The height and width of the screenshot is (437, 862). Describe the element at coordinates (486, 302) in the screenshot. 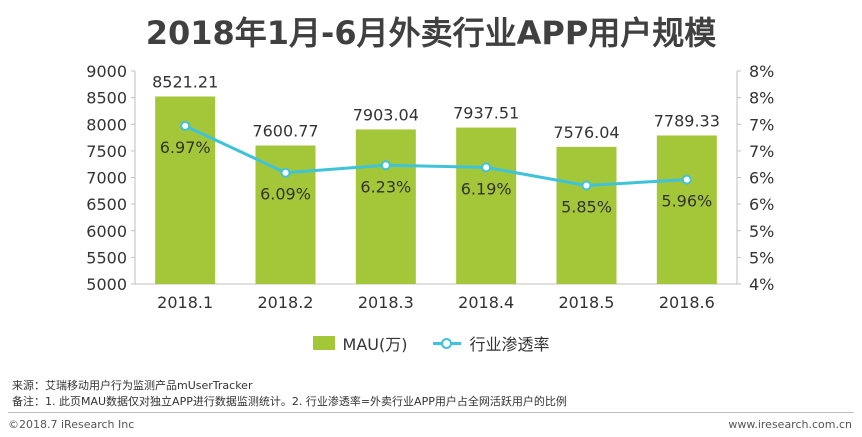

I see `x-tick-label: 2018.4` at that location.